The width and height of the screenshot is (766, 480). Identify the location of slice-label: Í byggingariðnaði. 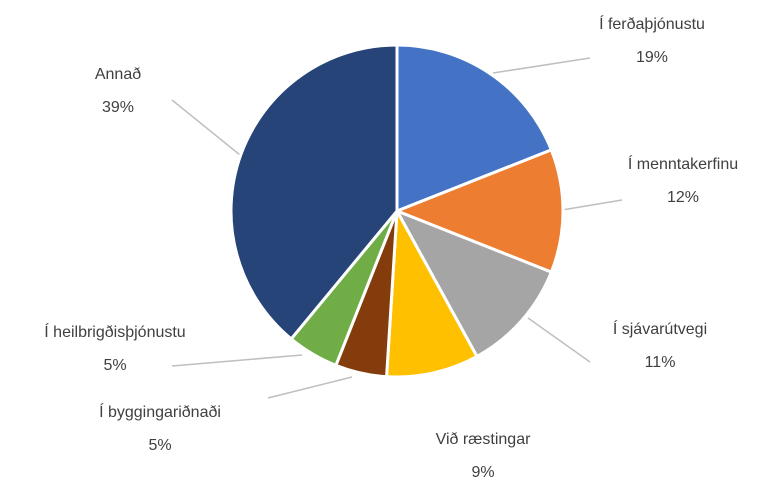
(160, 411).